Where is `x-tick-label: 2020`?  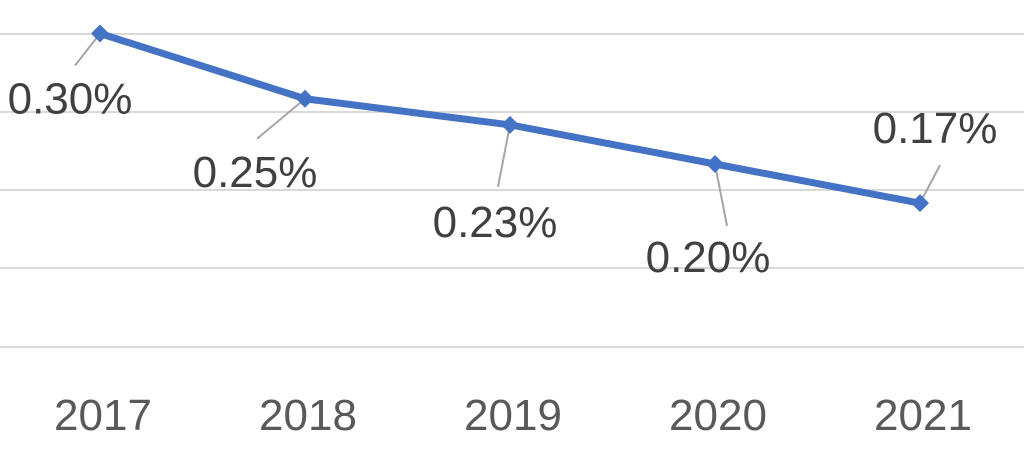 x-tick-label: 2020 is located at coordinates (718, 415).